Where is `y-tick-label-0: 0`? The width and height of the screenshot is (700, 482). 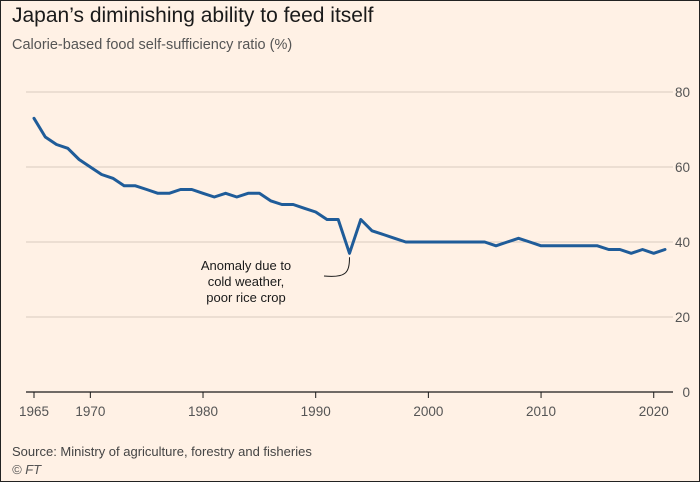 y-tick-label-0: 0 is located at coordinates (686, 392).